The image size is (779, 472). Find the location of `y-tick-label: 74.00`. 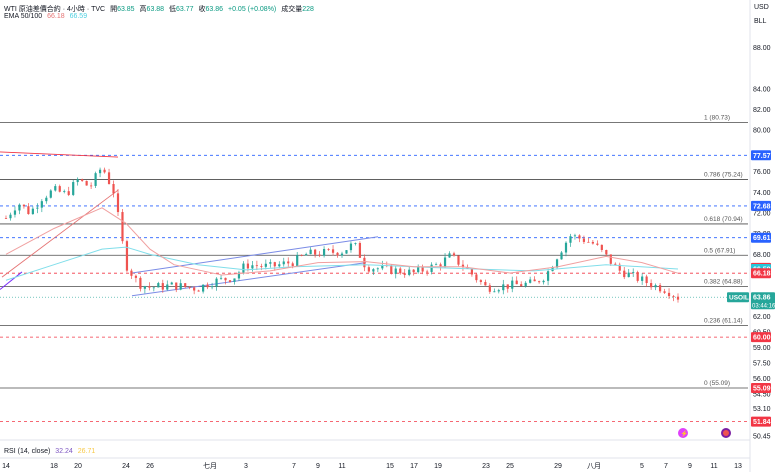

y-tick-label: 74.00 is located at coordinates (762, 193).